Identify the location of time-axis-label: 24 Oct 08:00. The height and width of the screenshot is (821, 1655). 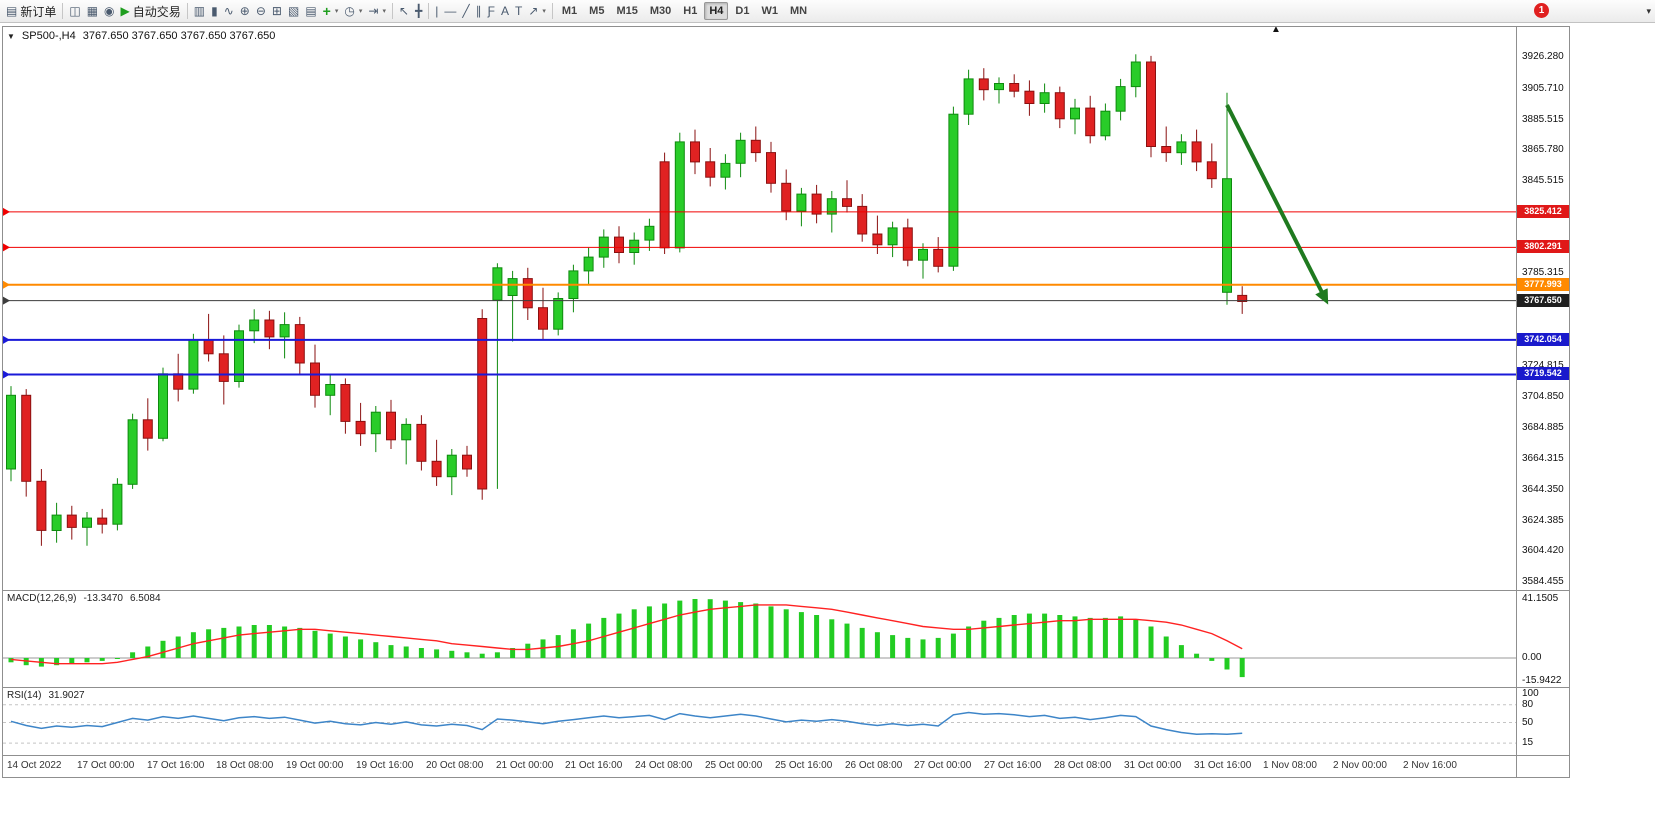
(664, 765).